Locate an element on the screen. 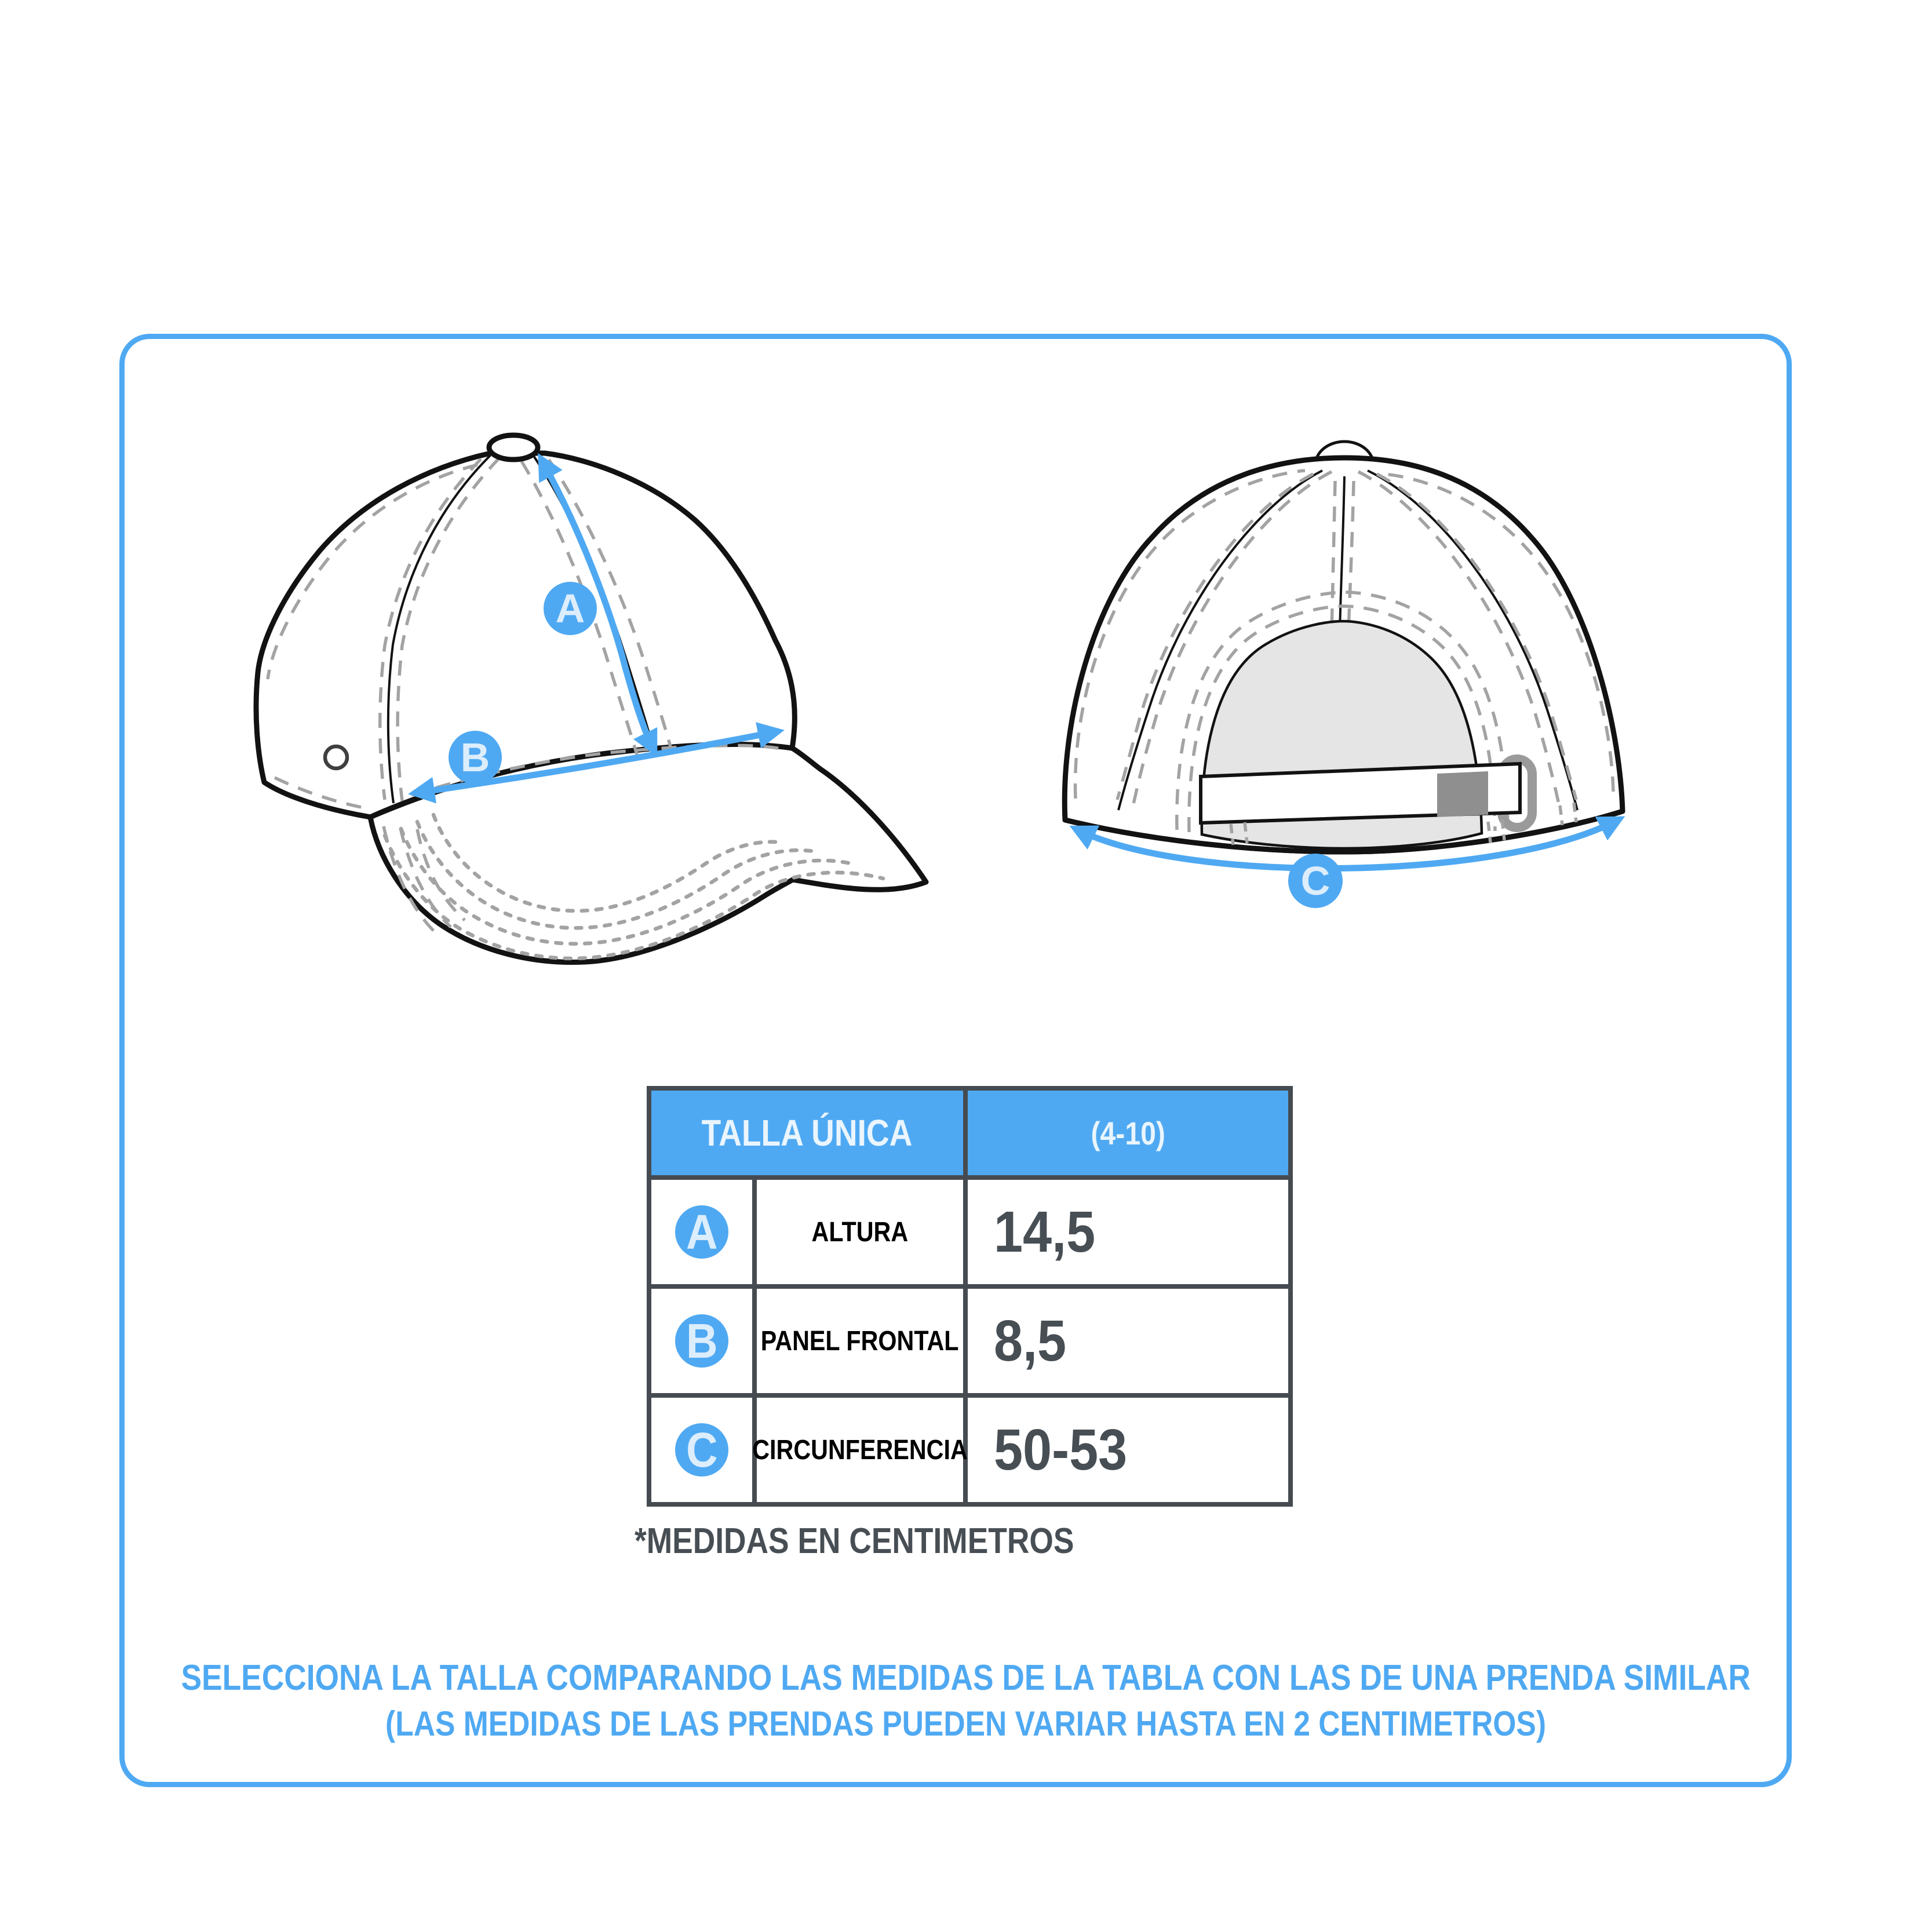 The image size is (1932, 1932). row-c-label-cell: CIRCUNFERENCIA is located at coordinates (860, 1447).